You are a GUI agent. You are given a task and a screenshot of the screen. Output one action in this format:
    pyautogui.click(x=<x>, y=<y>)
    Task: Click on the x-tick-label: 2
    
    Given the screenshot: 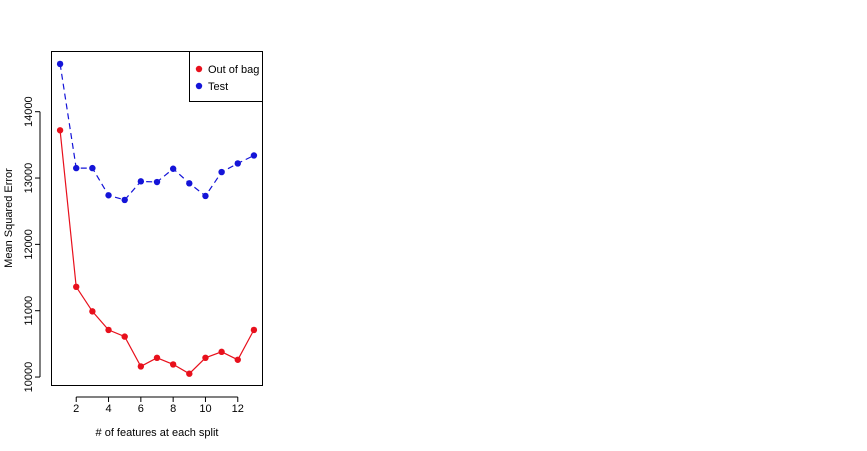 What is the action you would take?
    pyautogui.click(x=76, y=409)
    